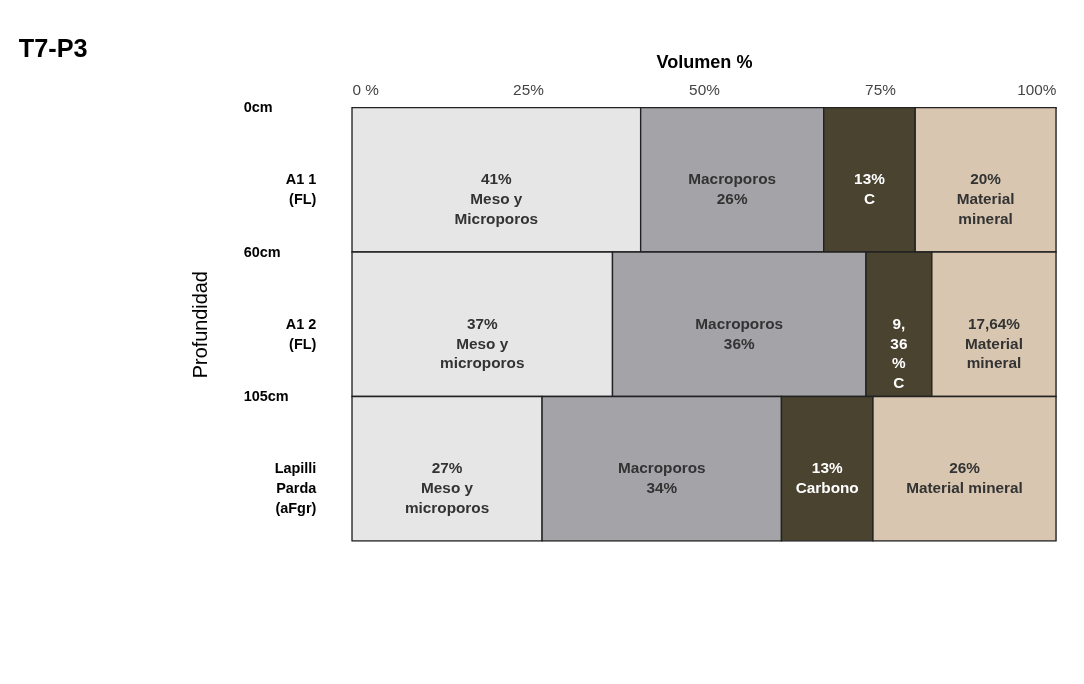  What do you see at coordinates (739, 333) in the screenshot?
I see `data-label: Macroporos 36%` at bounding box center [739, 333].